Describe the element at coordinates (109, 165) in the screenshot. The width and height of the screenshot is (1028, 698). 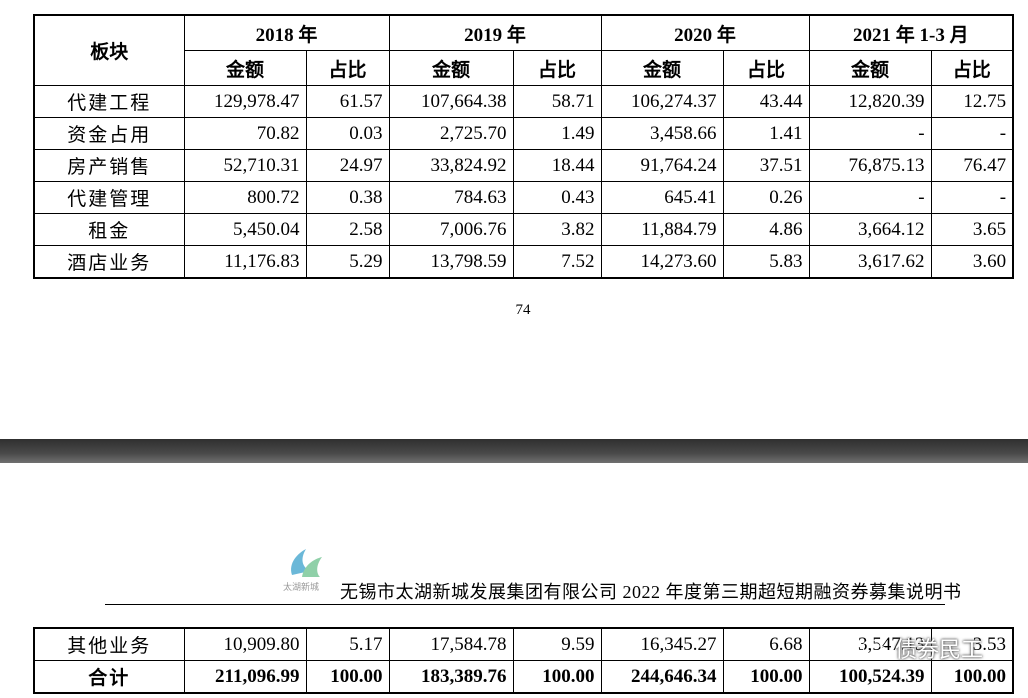
I see `row-label: 房产销售` at that location.